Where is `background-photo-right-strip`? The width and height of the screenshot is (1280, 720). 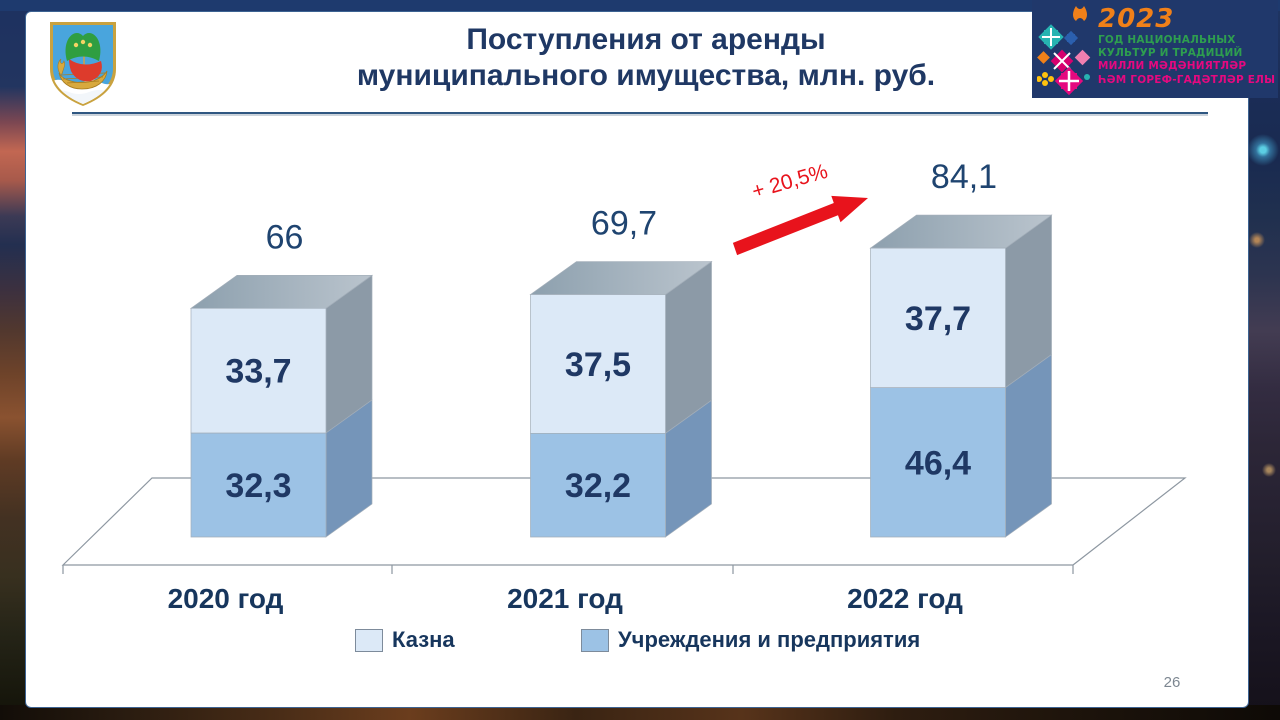
background-photo-right-strip is located at coordinates (1263, 360).